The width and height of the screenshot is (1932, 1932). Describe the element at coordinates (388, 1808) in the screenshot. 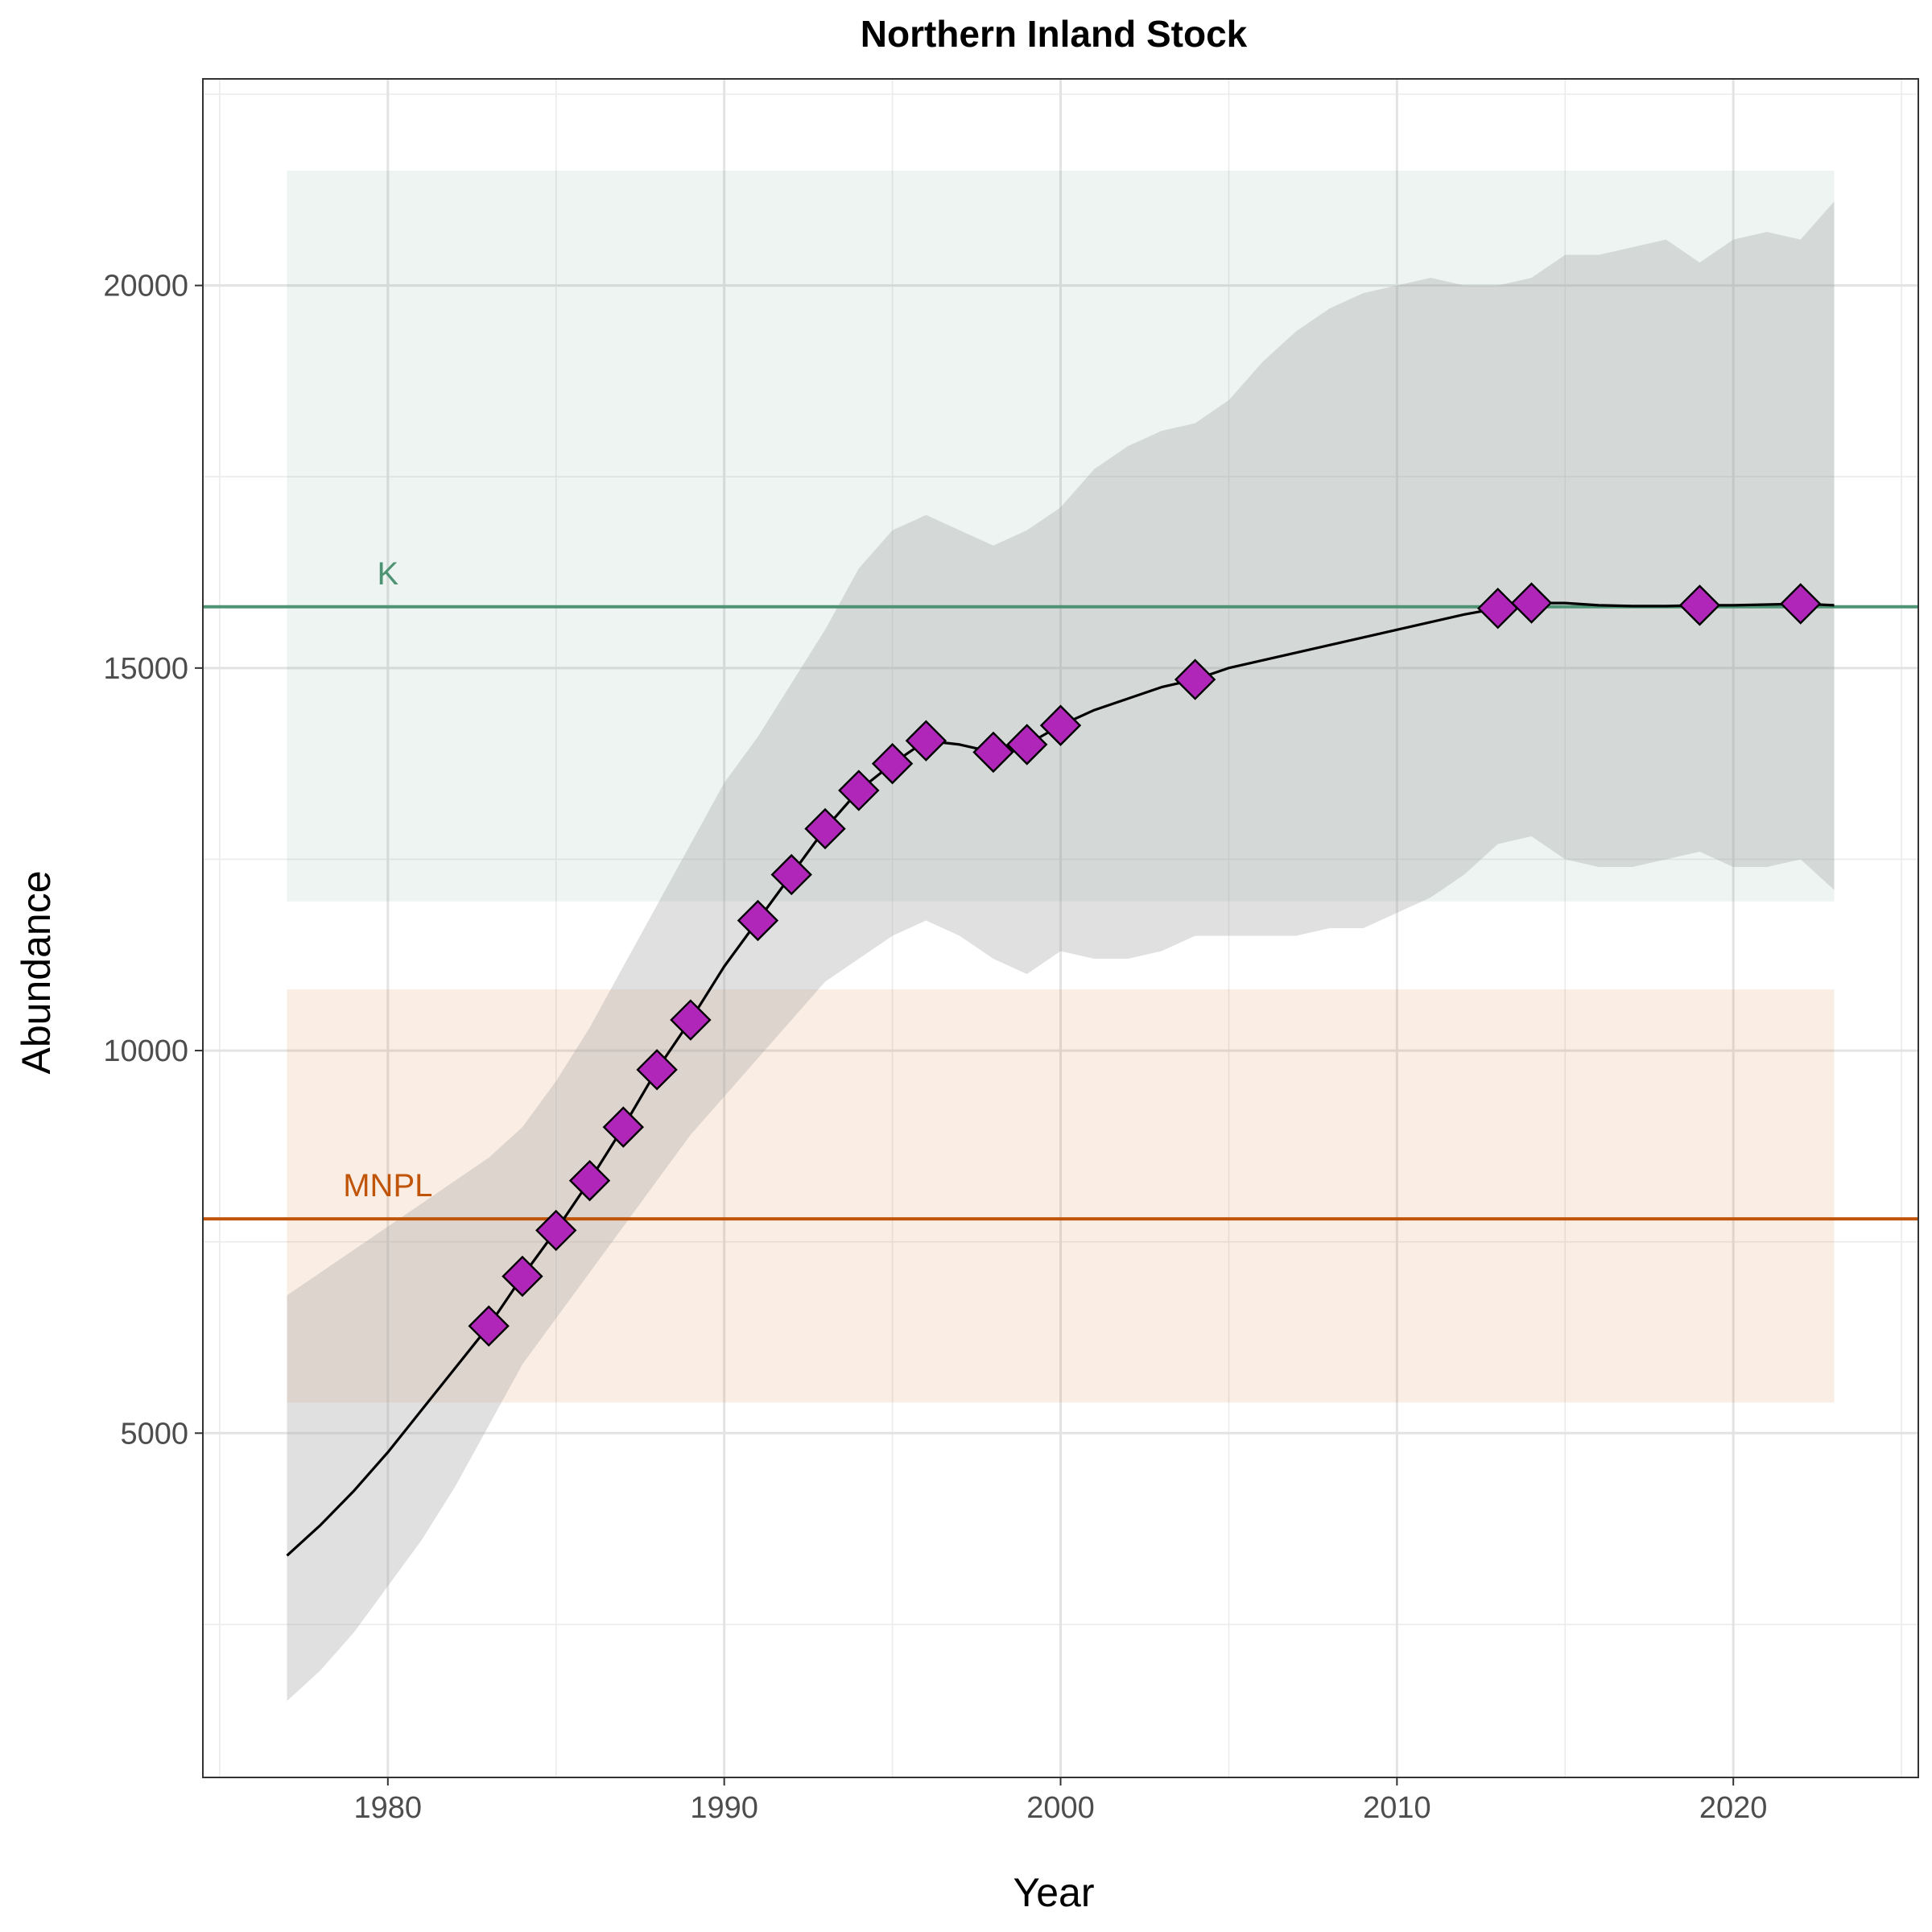

I see `x-tick-label: 1980` at that location.